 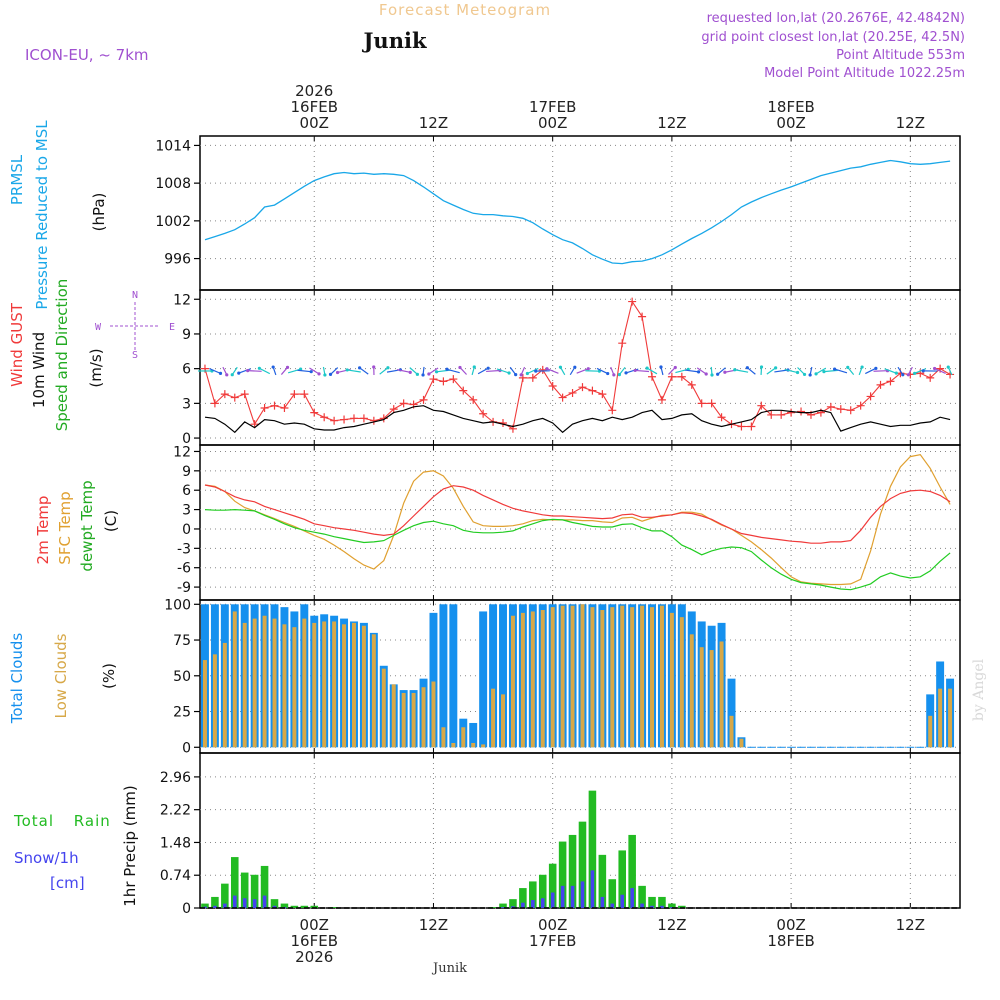 I want to click on dewpt-line, so click(x=577, y=549).